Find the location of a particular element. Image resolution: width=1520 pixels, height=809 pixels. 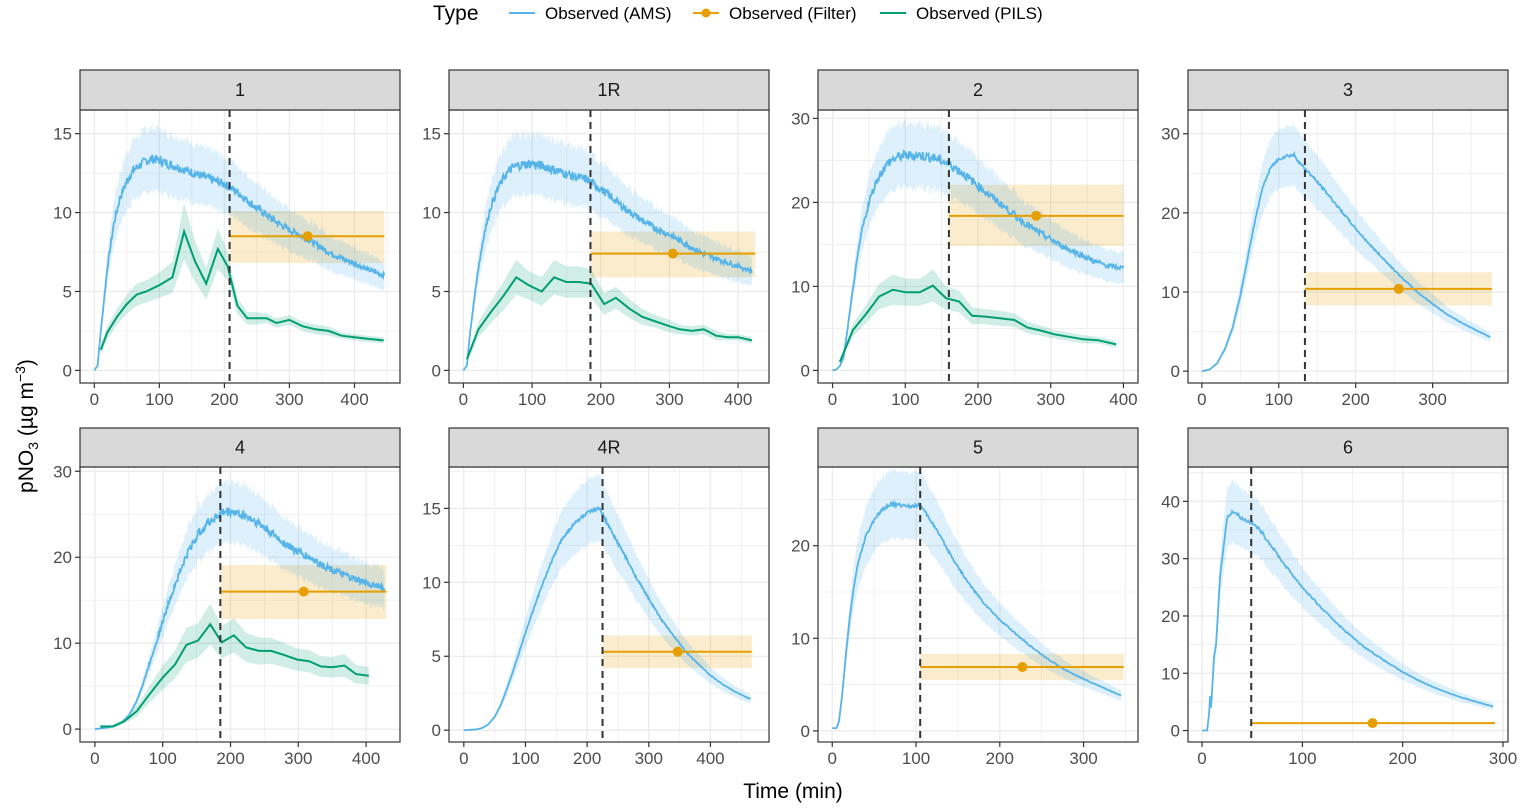

legend-item-filter: Observed (Filter) is located at coordinates (775, 13).